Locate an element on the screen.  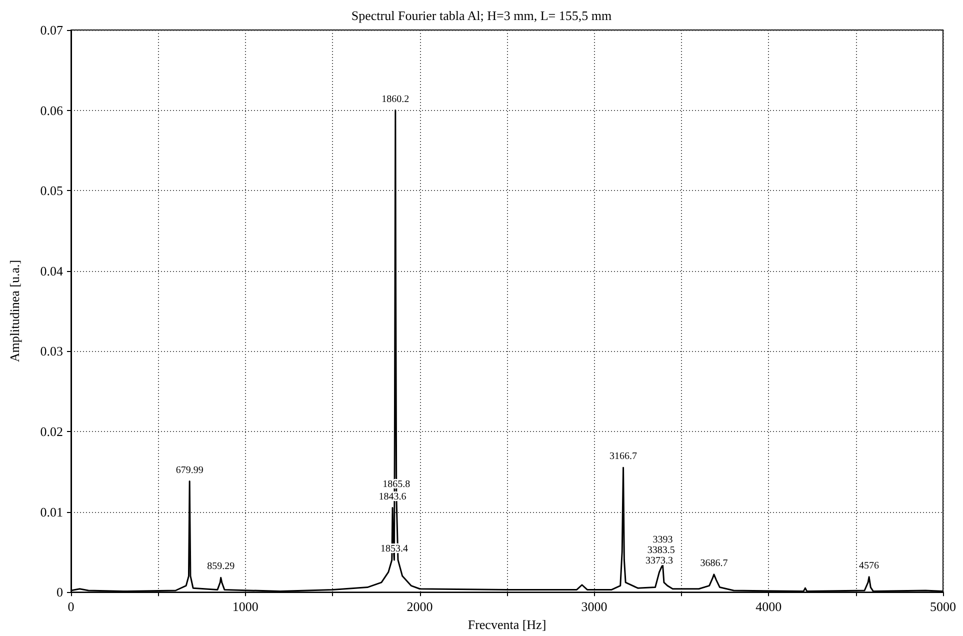
x-tick-label: 5000 is located at coordinates (943, 606).